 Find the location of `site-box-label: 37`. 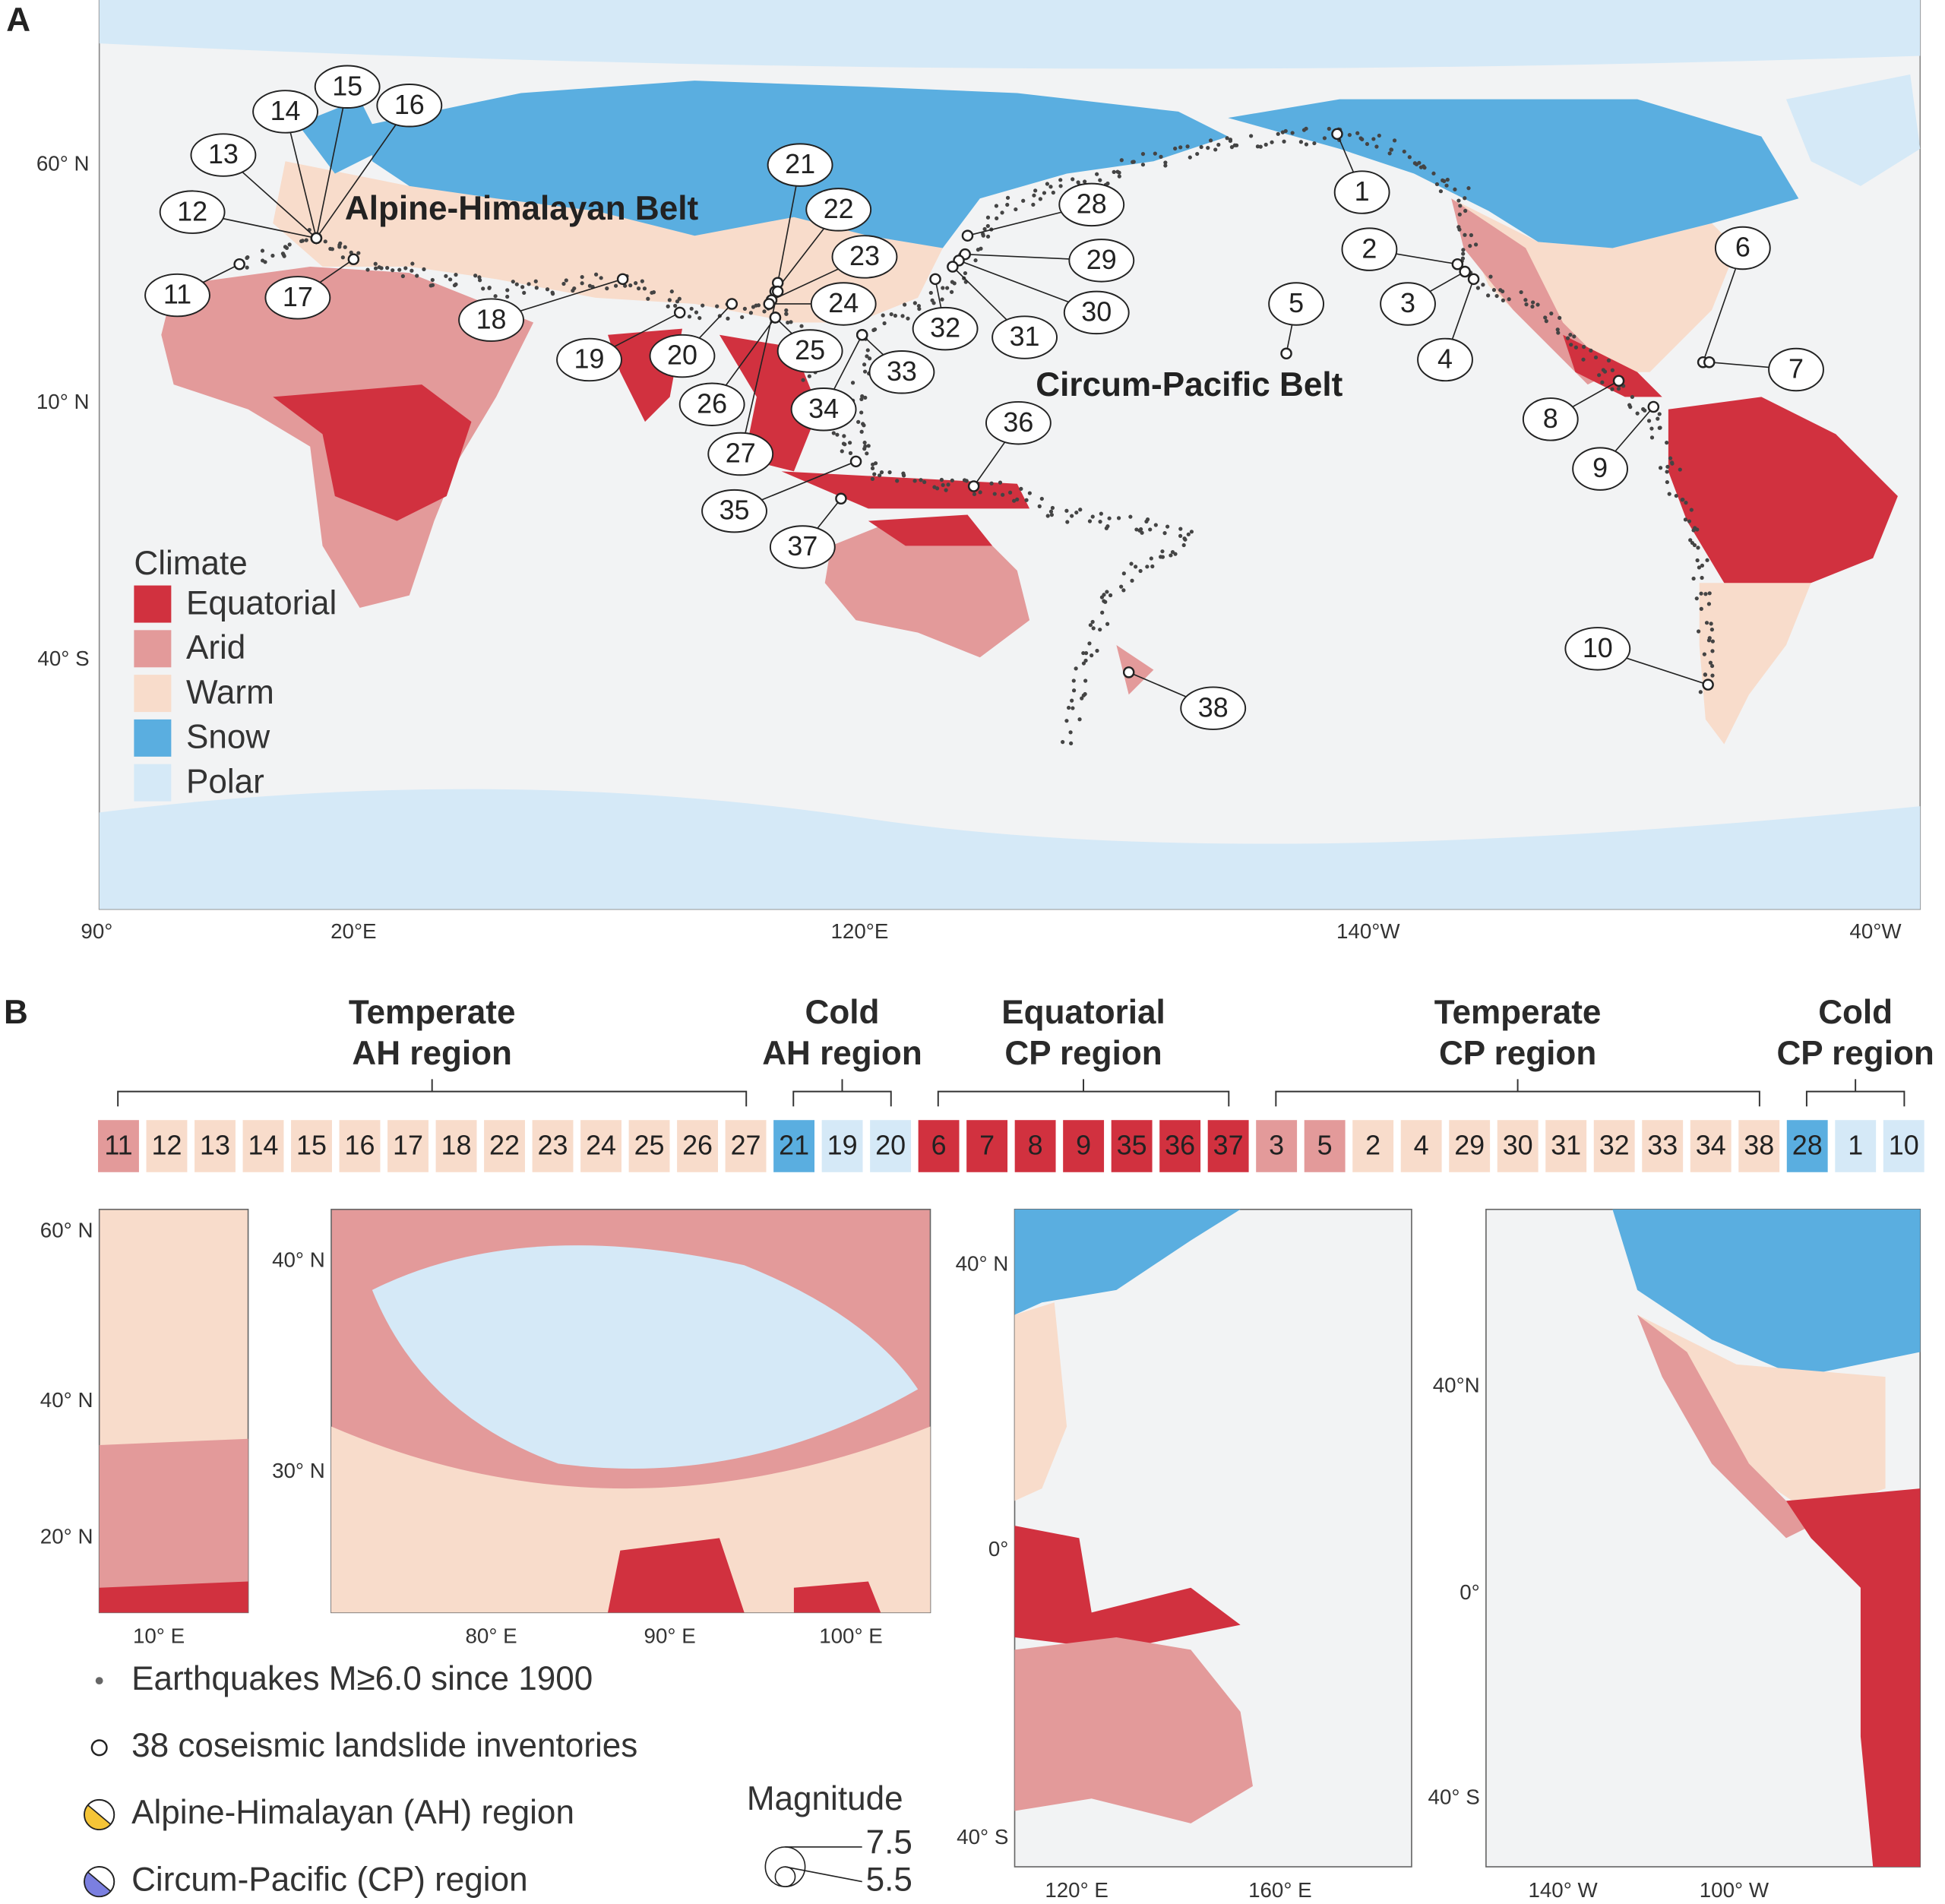

site-box-label: 37 is located at coordinates (1228, 1145).